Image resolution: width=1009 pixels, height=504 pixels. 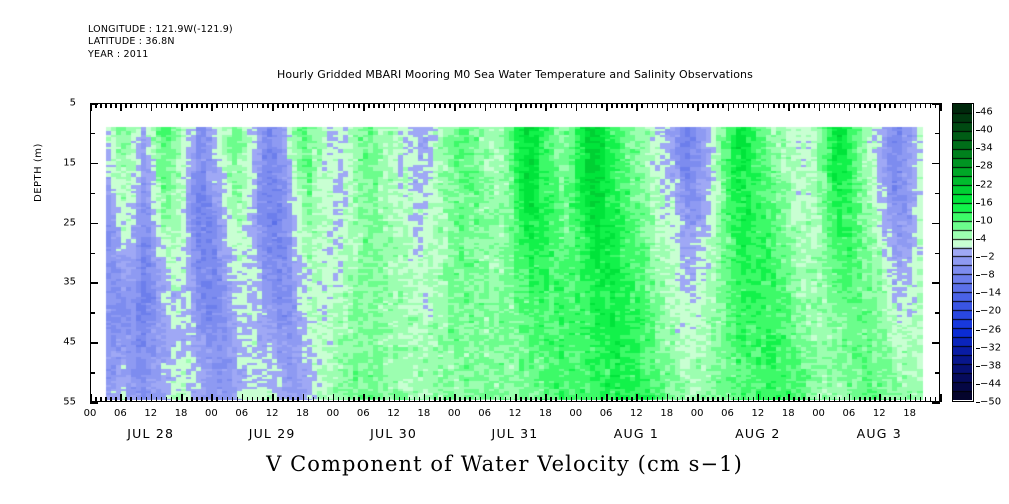 I want to click on colorbar-tick-label: −32, so click(x=991, y=348).